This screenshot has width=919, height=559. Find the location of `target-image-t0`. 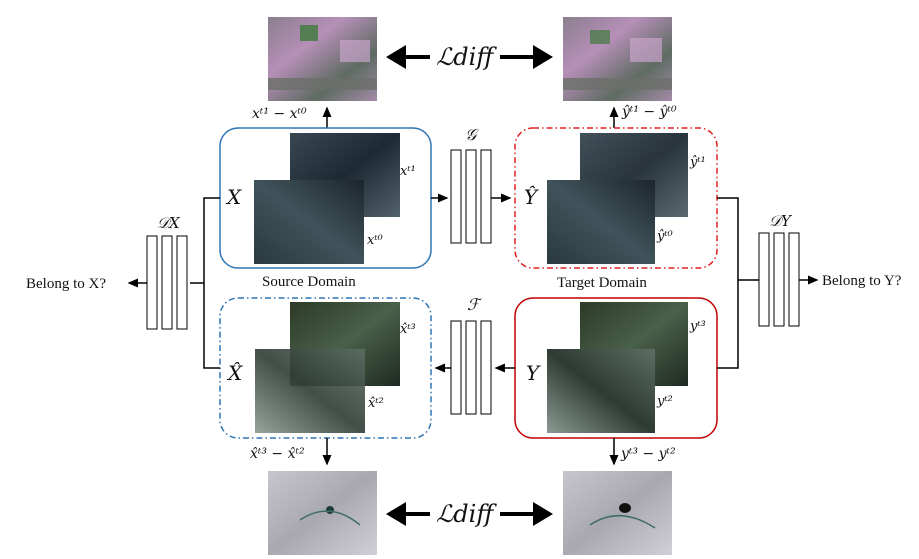

target-image-t0 is located at coordinates (601, 222).